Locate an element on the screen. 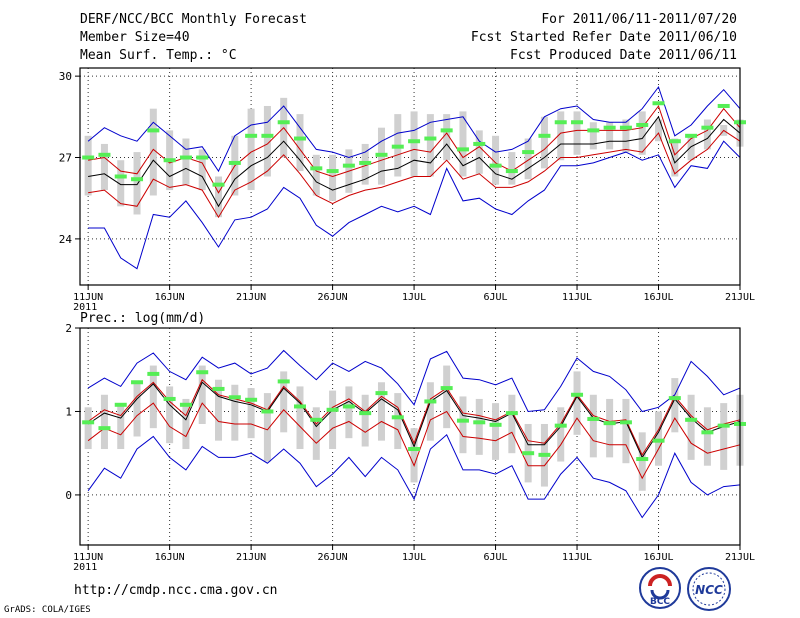  x-tick-label: 11JUL is located at coordinates (577, 557).